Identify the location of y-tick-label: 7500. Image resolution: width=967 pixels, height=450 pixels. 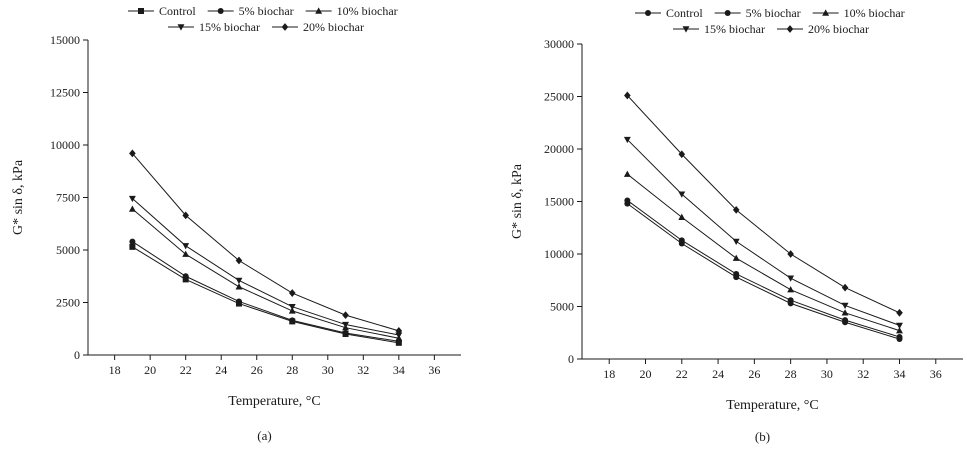
(68, 198).